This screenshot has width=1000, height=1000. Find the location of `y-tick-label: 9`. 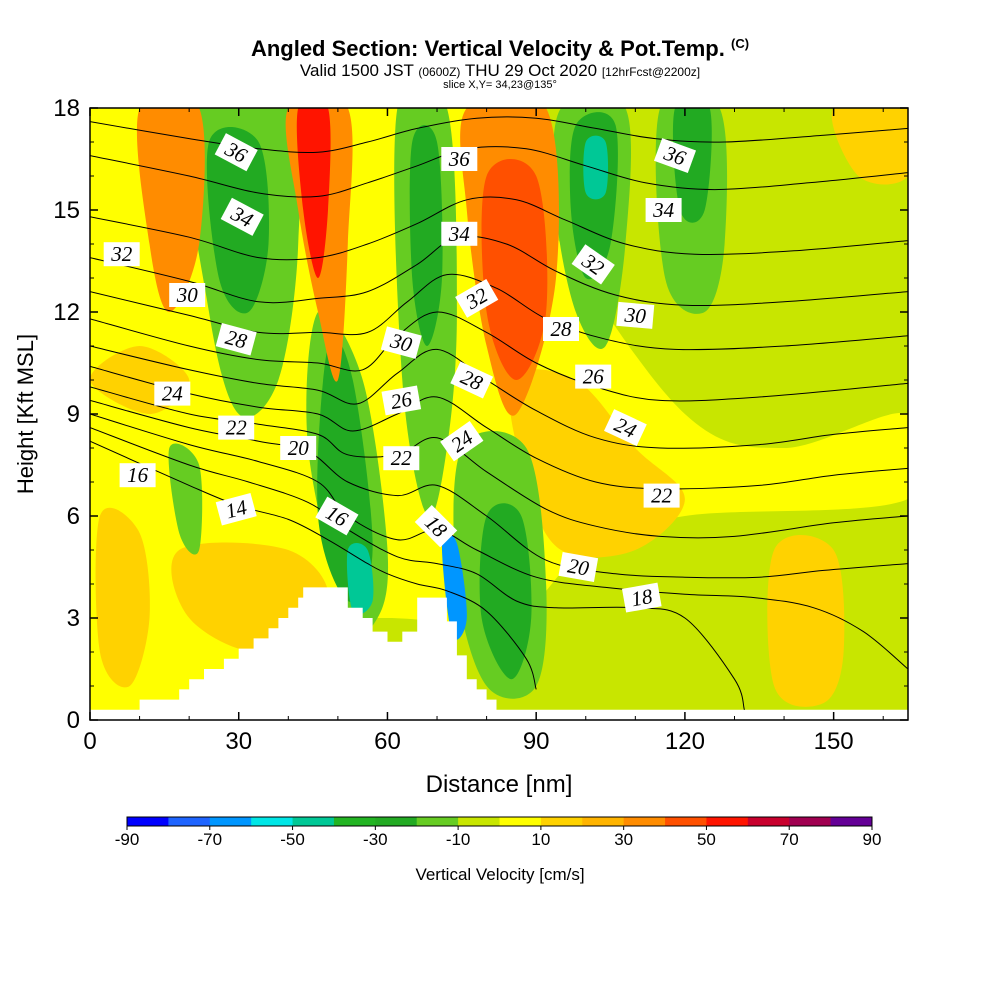

y-tick-label: 9 is located at coordinates (73, 414).